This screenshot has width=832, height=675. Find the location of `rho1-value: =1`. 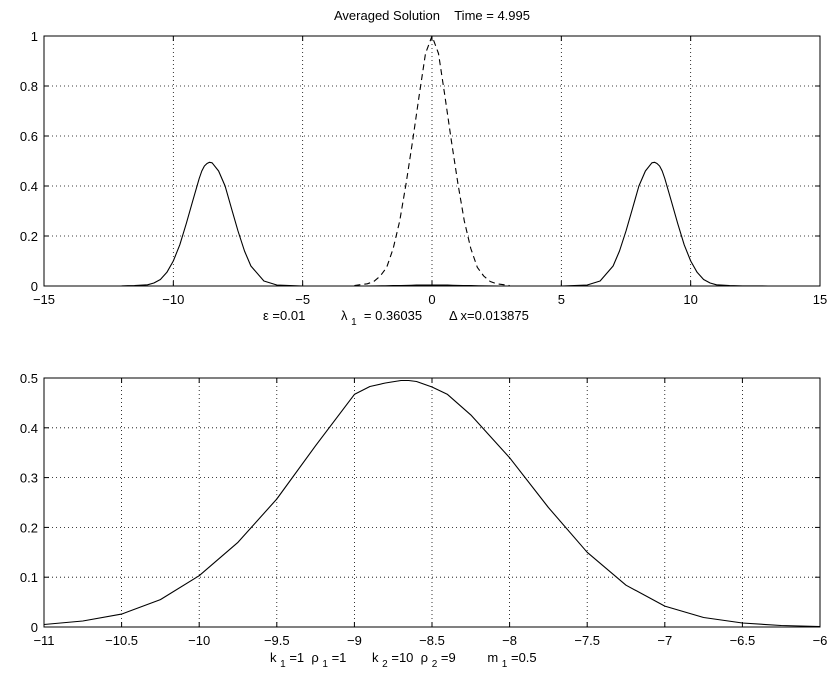

rho1-value: =1 is located at coordinates (339, 657).